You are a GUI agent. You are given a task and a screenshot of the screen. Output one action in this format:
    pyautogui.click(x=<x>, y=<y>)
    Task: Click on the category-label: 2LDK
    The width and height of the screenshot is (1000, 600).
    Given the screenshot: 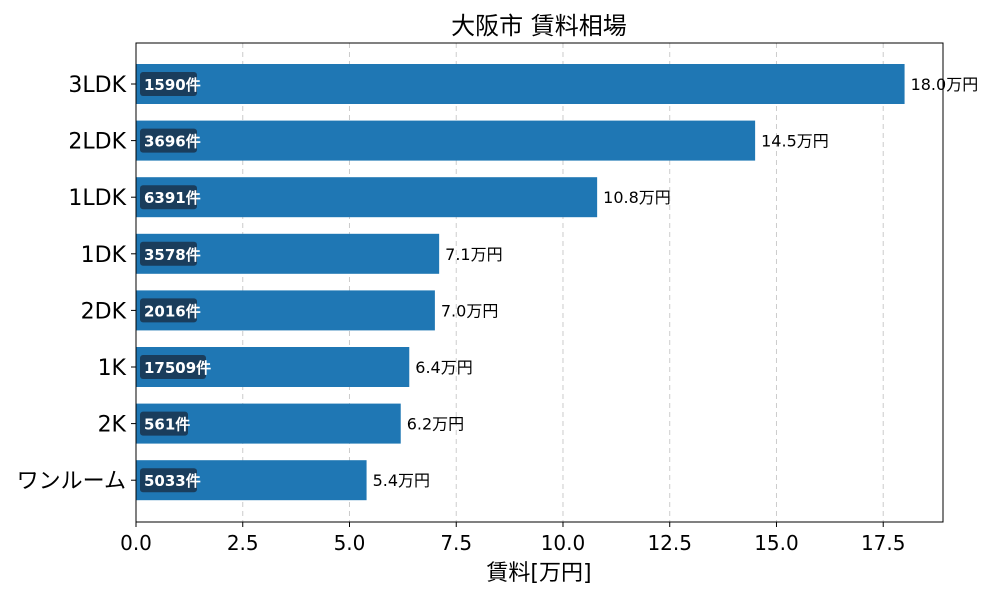 What is the action you would take?
    pyautogui.click(x=97, y=142)
    